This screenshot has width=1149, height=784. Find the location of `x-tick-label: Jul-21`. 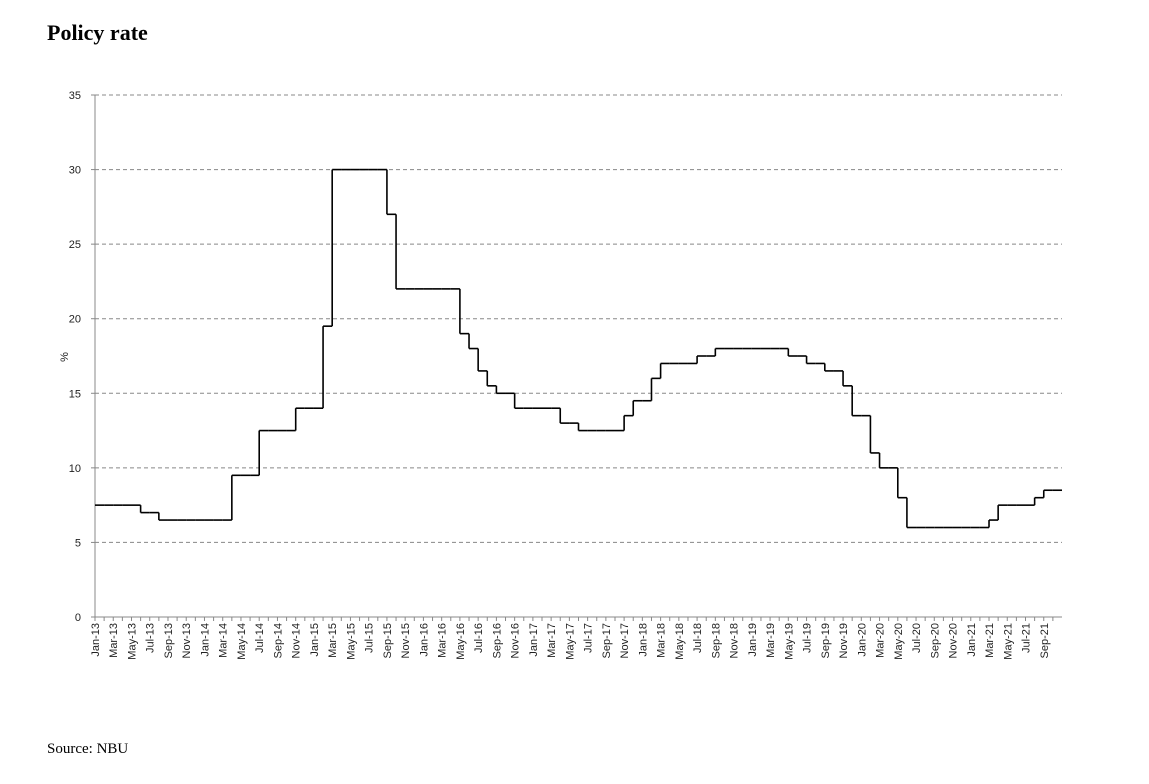

x-tick-label: Jul-21 is located at coordinates (1027, 638).